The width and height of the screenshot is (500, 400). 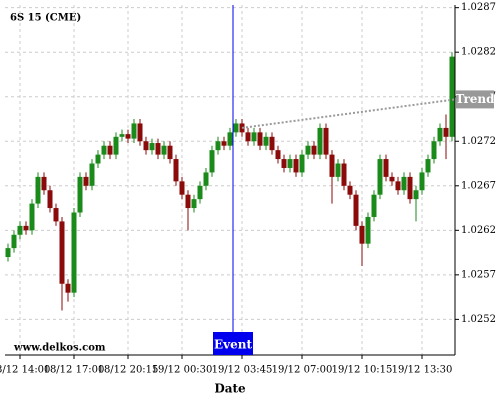 What do you see at coordinates (59, 348) in the screenshot?
I see `watermark: www.delkos.com` at bounding box center [59, 348].